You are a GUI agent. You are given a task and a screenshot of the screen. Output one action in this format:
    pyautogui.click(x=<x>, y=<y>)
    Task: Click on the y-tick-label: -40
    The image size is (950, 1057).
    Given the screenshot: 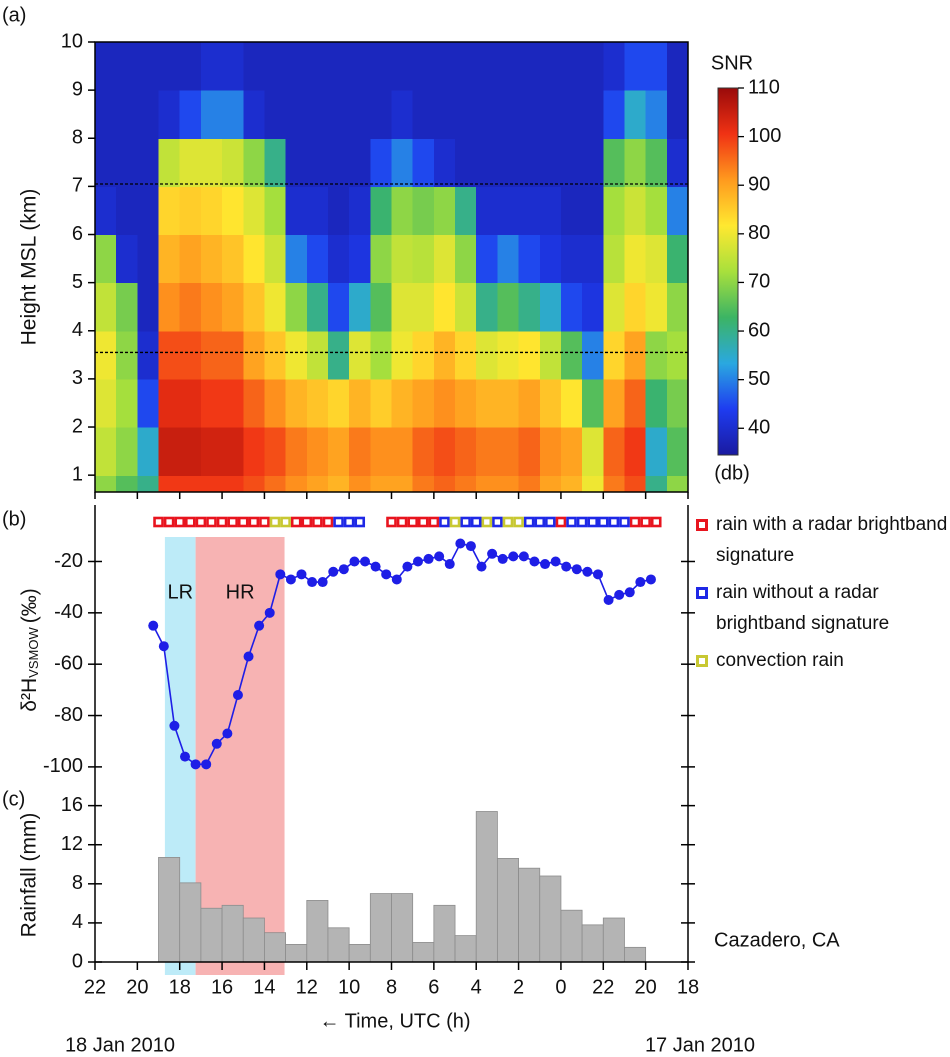 What is the action you would take?
    pyautogui.click(x=68, y=612)
    